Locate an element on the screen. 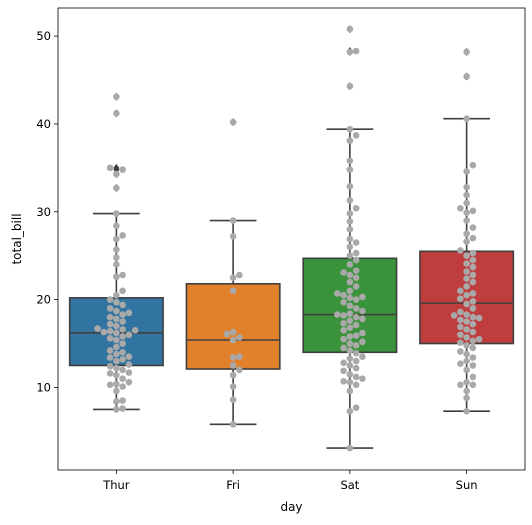 The width and height of the screenshot is (532, 525). y-tick-label: 10 is located at coordinates (43, 387).